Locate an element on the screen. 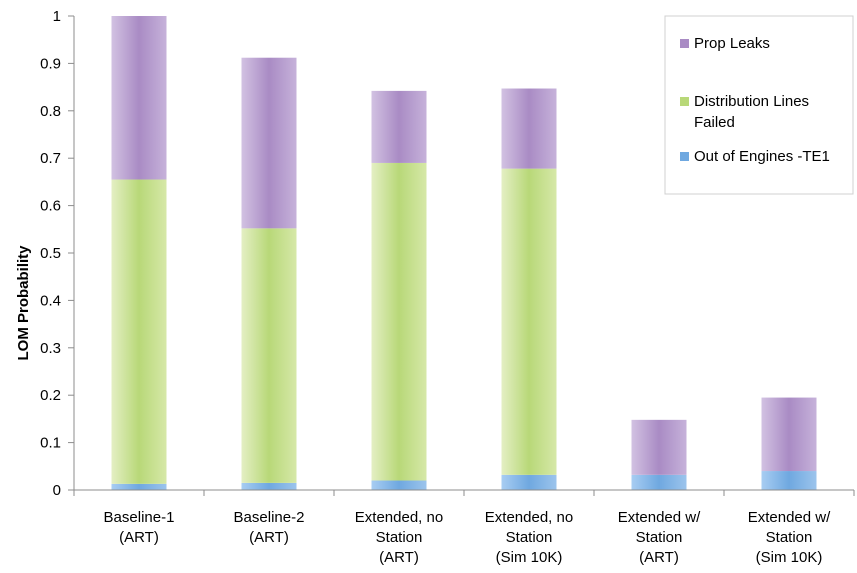 The image size is (857, 573). y-axis-label: LOM Probability is located at coordinates (23, 303).